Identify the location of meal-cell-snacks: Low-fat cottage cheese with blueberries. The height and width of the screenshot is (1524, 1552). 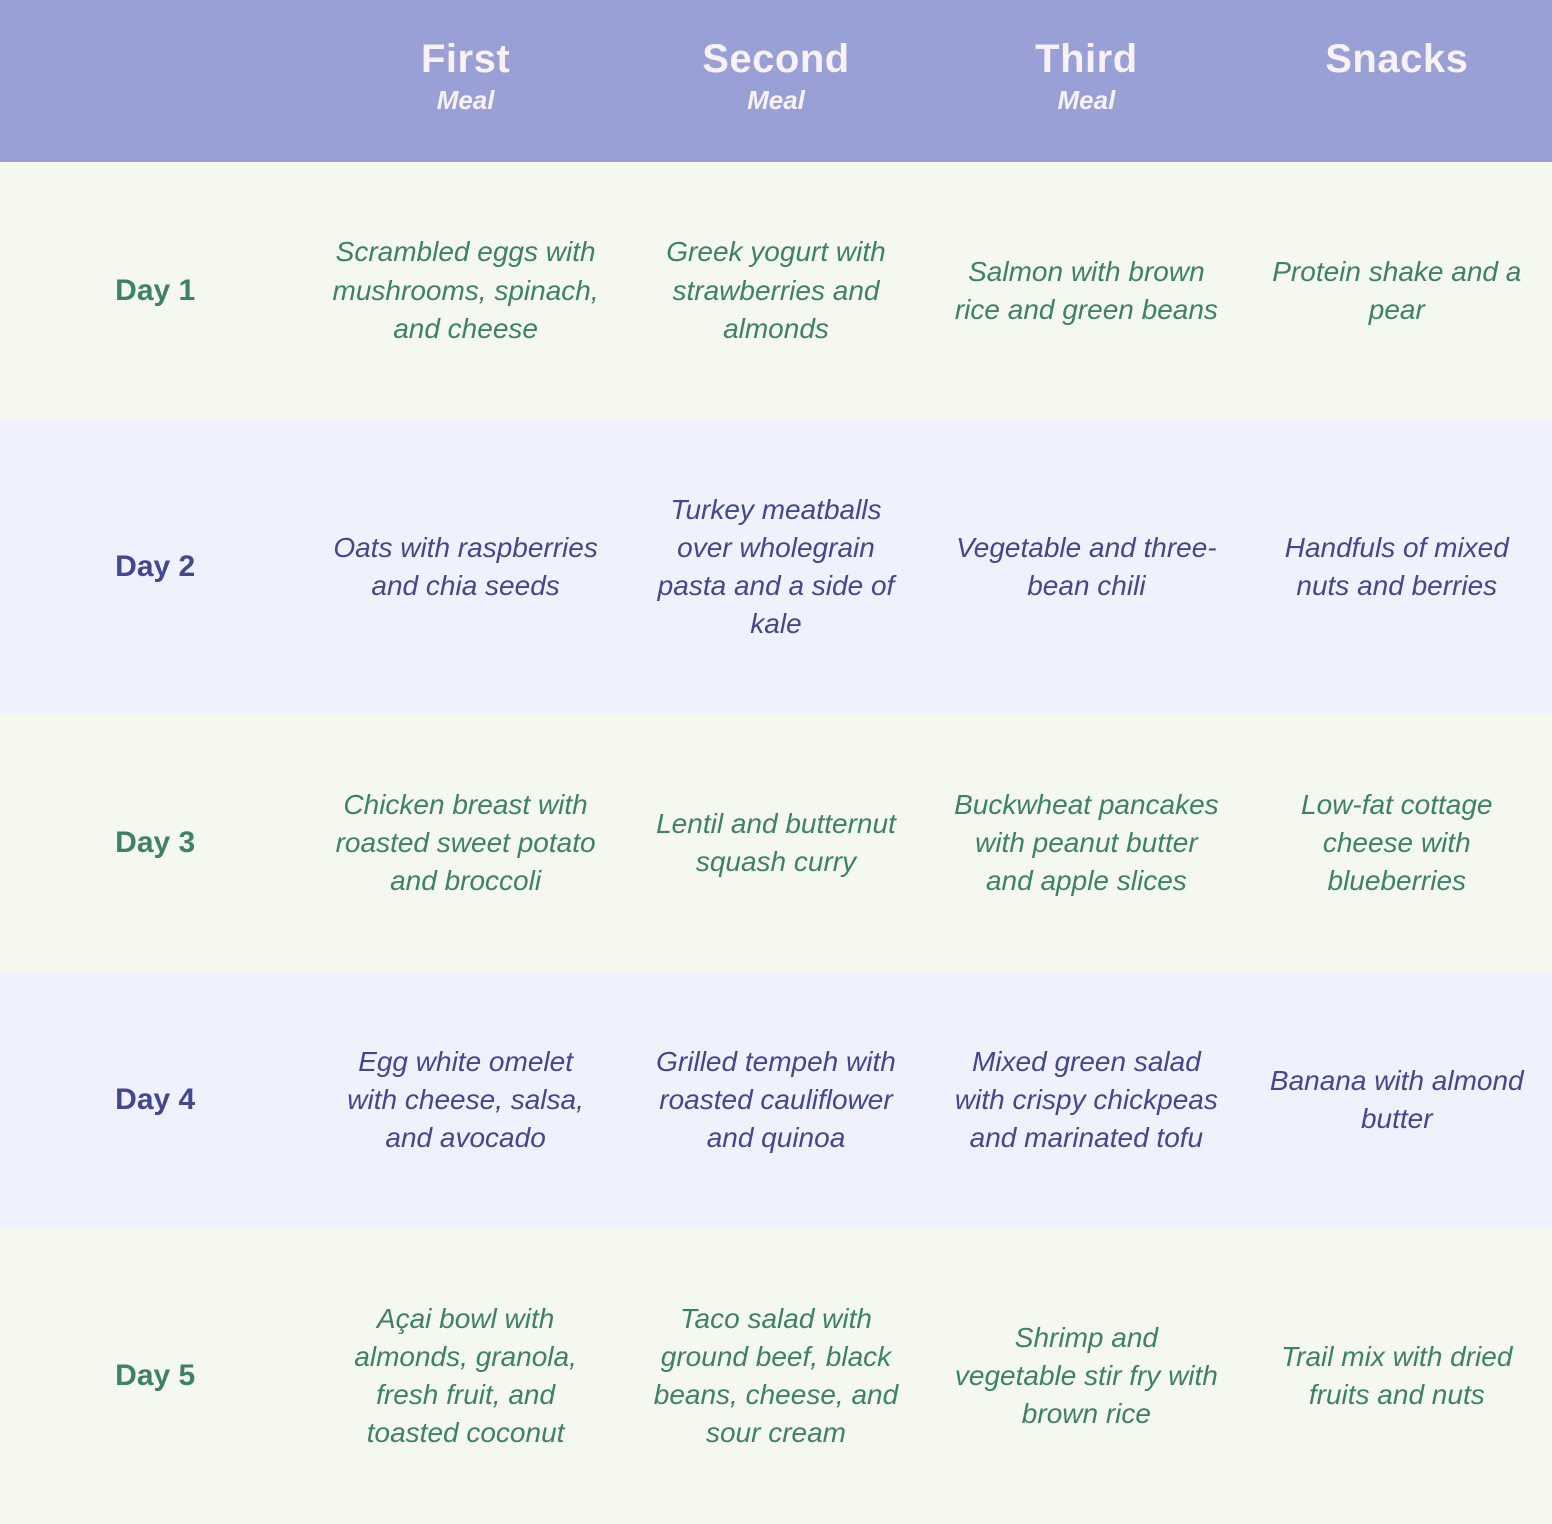
(1397, 842).